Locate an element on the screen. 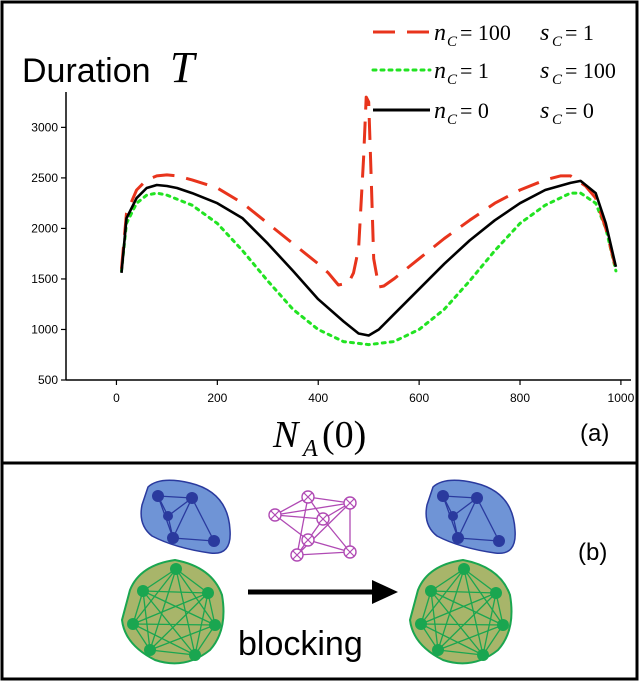  arrow-label: blocking is located at coordinates (300, 644).